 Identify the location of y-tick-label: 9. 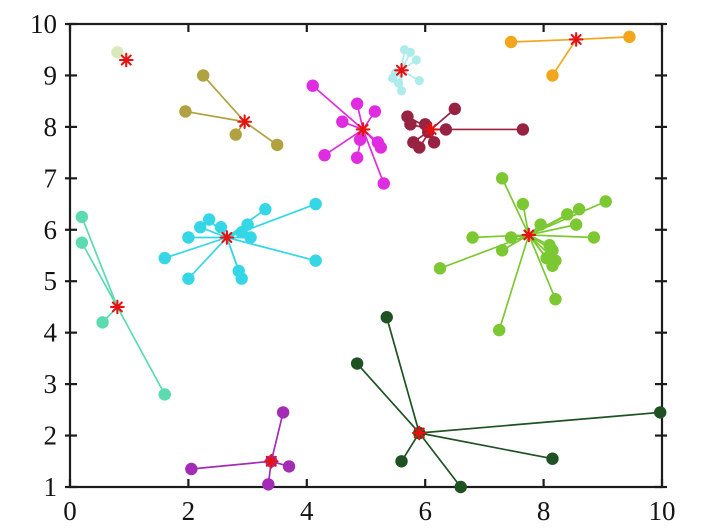
(51, 75).